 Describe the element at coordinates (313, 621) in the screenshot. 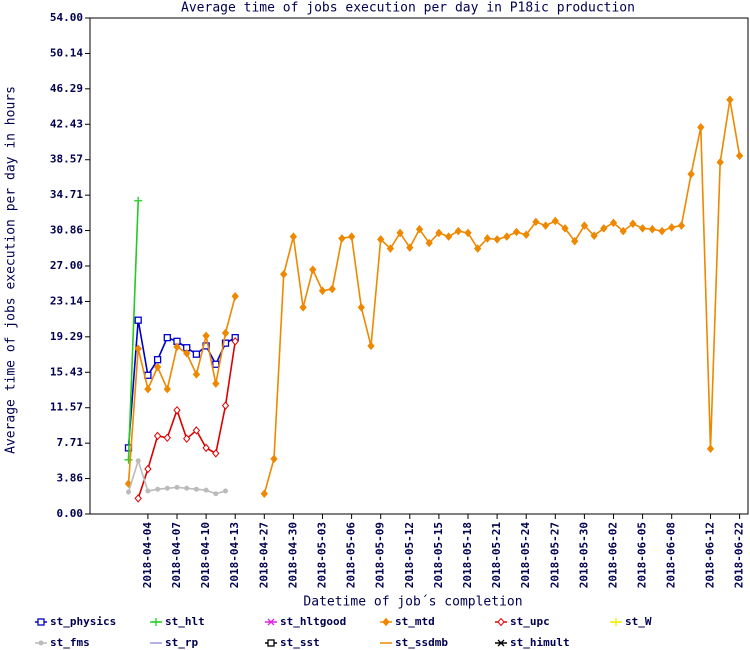

I see `legend-label: st_hltgood` at that location.